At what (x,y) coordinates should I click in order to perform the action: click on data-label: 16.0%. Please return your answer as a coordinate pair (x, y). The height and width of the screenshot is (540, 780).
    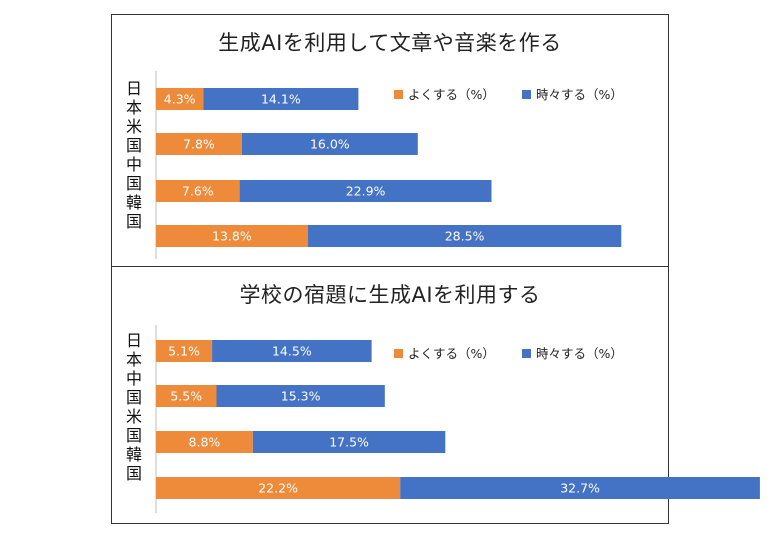
    Looking at the image, I should click on (330, 144).